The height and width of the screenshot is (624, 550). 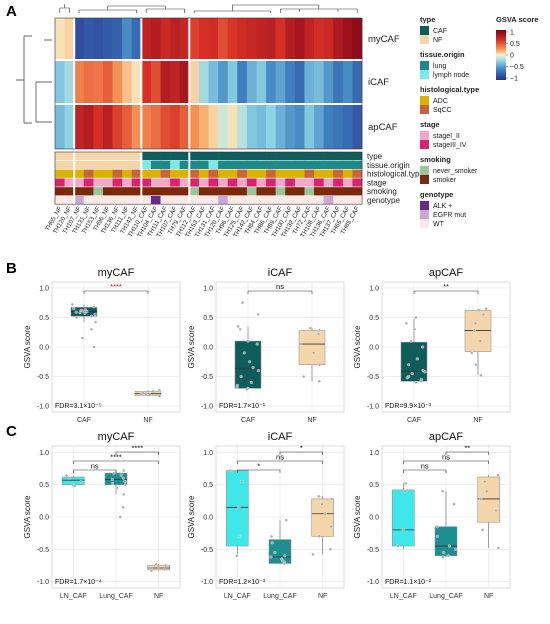 What do you see at coordinates (27, 517) in the screenshot?
I see `y-axis-title: GSVA score` at bounding box center [27, 517].